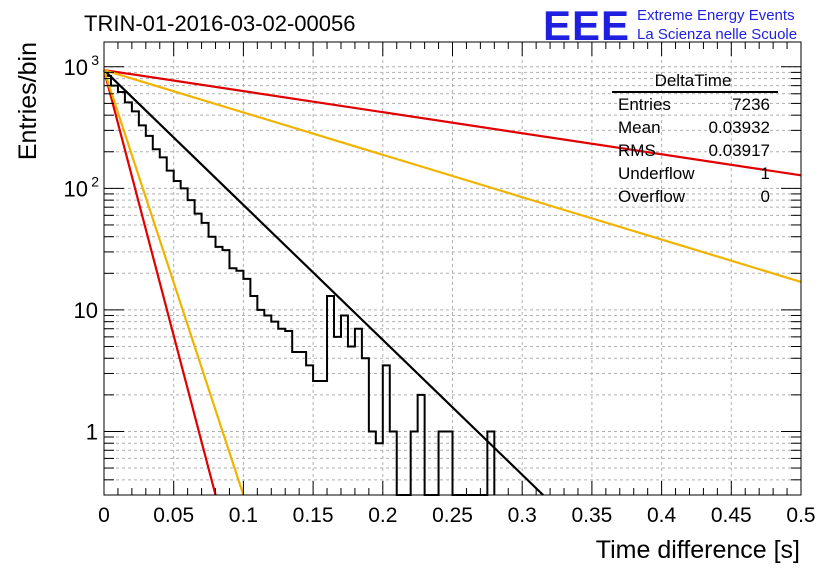  What do you see at coordinates (452, 515) in the screenshot?
I see `x-tick-label: 0.25` at bounding box center [452, 515].